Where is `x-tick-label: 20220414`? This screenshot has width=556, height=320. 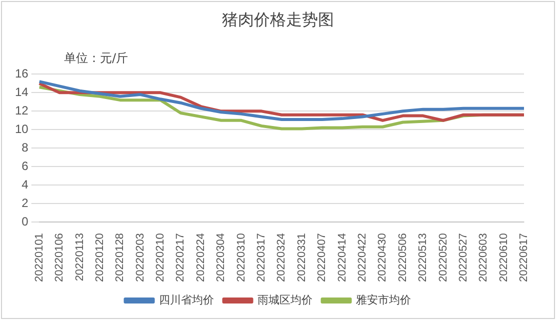
x-tick-label: 20220414 is located at coordinates (342, 257).